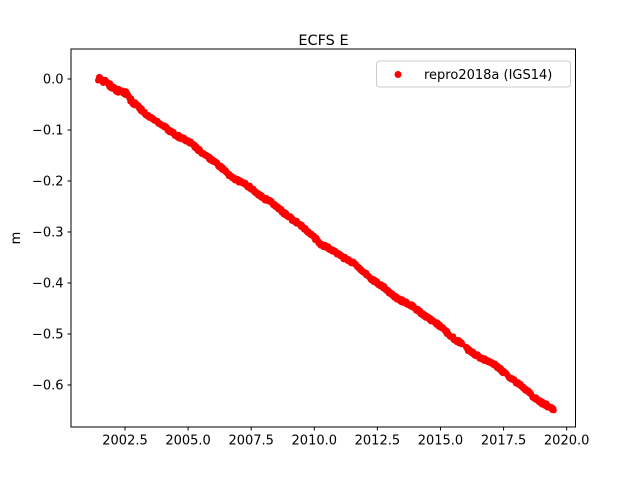  I want to click on data-point, so click(553, 410).